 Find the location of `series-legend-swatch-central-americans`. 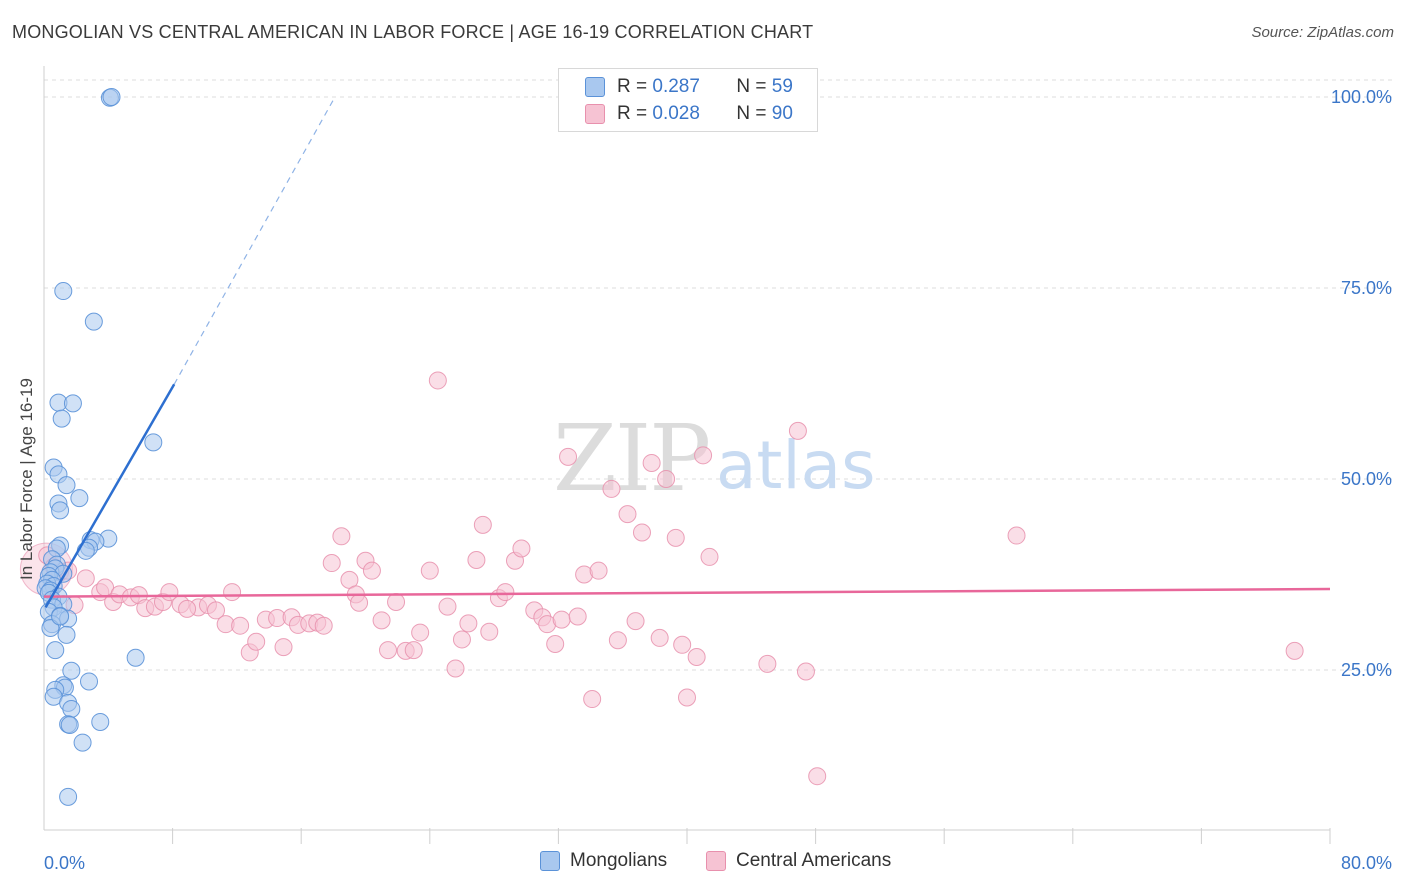

series-legend-swatch-central-americans is located at coordinates (716, 861).